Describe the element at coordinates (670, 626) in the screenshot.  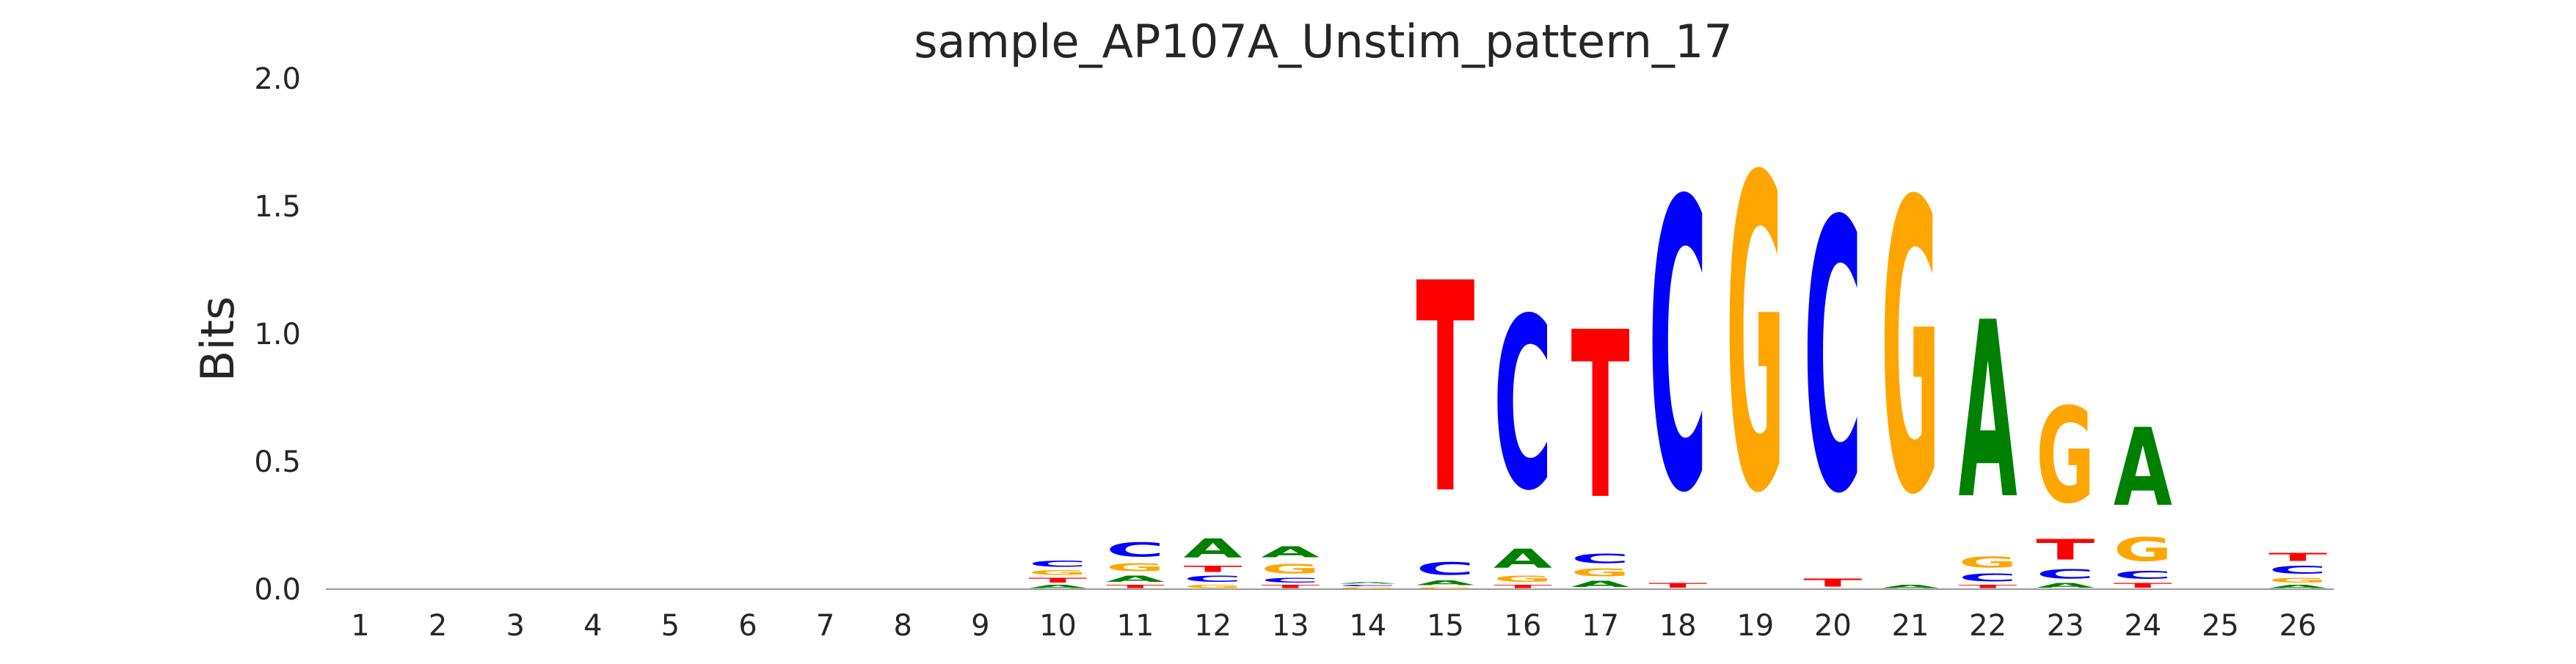
I see `x-tick-label: 5` at that location.